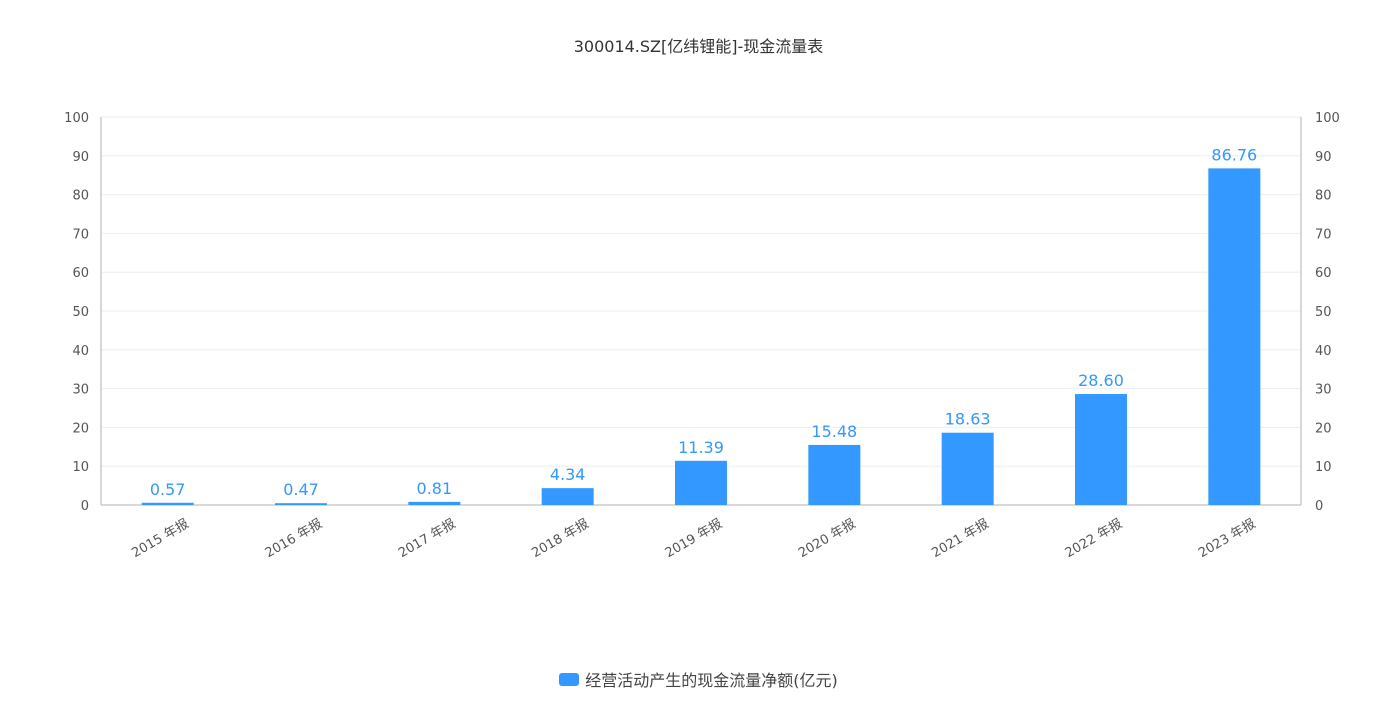  What do you see at coordinates (1234, 154) in the screenshot?
I see `data-label: 86.76` at bounding box center [1234, 154].